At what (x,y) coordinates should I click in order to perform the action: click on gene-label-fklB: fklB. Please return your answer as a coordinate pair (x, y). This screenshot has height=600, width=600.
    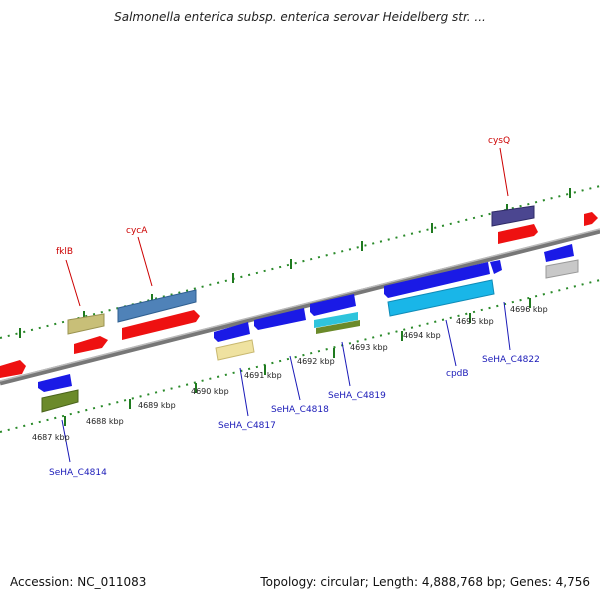
    Looking at the image, I should click on (64, 252).